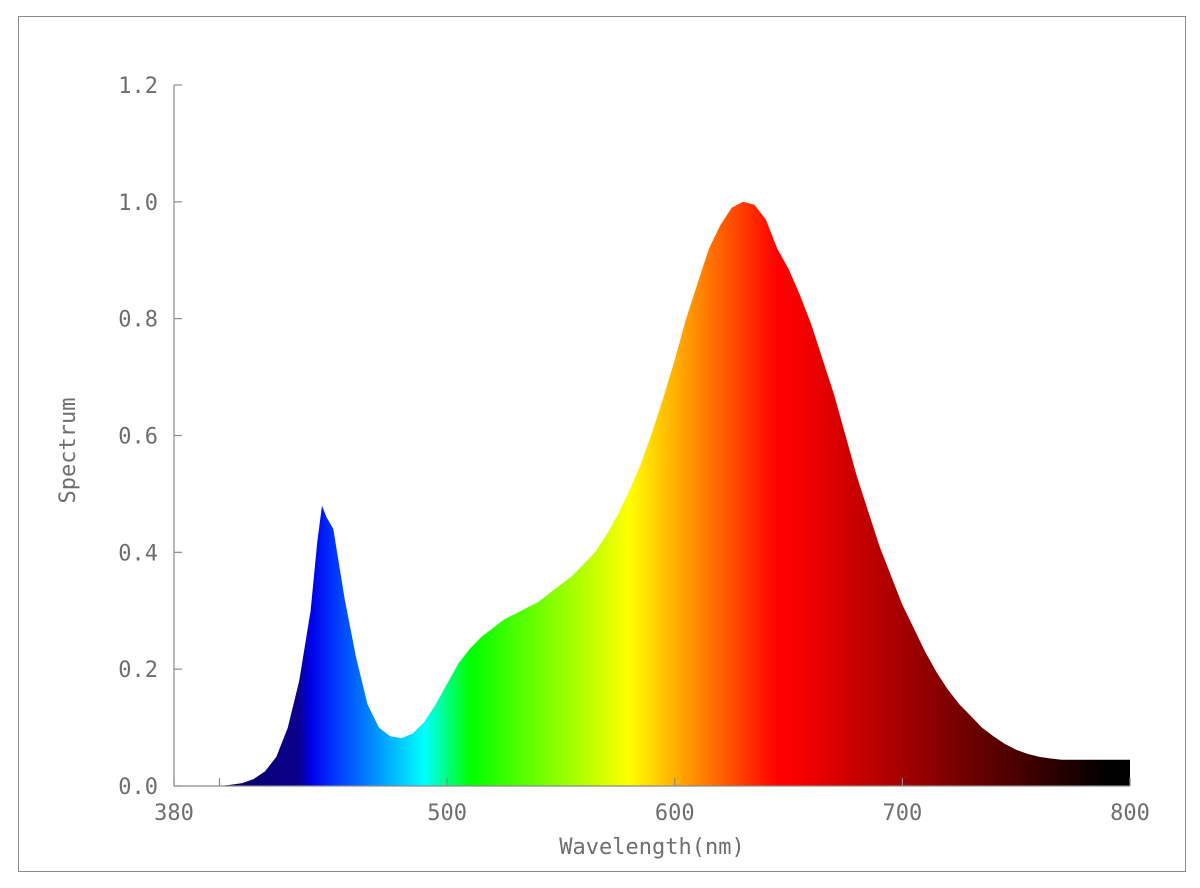  I want to click on x-tick-label: 500, so click(447, 813).